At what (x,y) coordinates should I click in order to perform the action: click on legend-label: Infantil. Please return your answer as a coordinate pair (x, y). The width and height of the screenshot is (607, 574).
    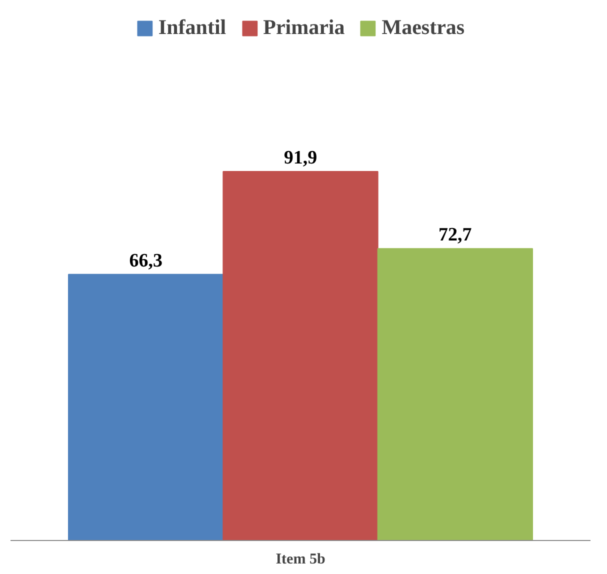
    Looking at the image, I should click on (192, 27).